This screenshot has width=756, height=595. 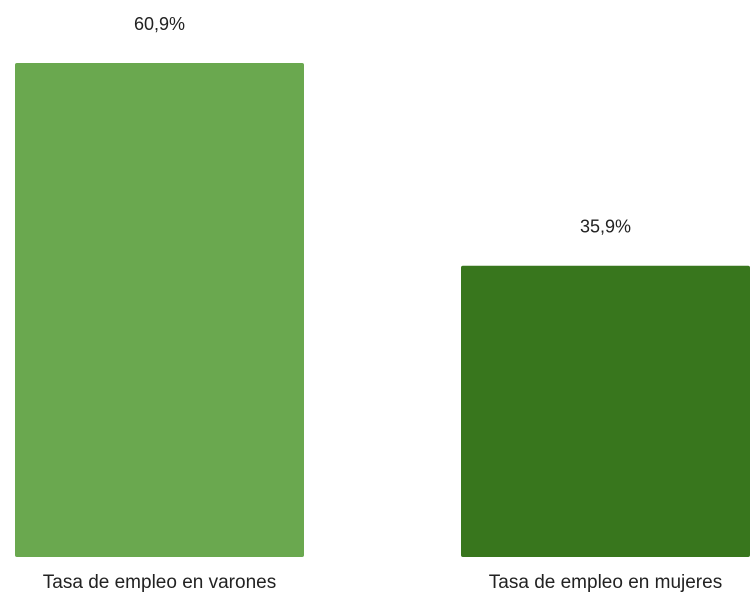 What do you see at coordinates (159, 582) in the screenshot?
I see `x-tick-label: Tasa de empleo en varones` at bounding box center [159, 582].